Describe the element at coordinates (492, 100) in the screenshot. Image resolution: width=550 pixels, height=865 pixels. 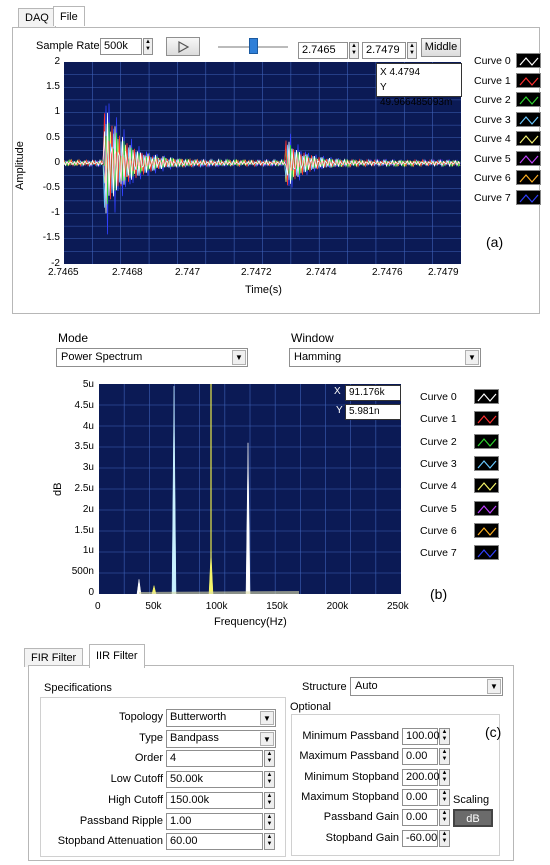
I see `legend-label: Curve 2` at that location.